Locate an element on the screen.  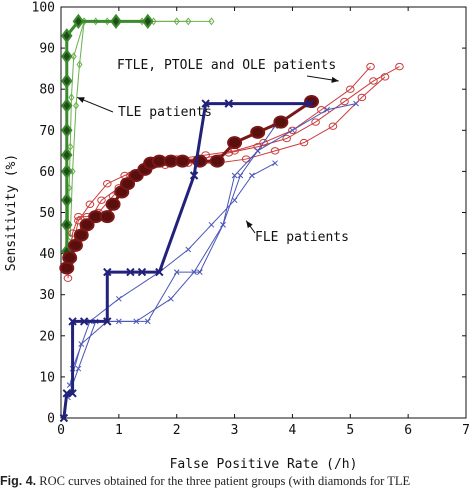
x-tick-label: 4 is located at coordinates (293, 430).